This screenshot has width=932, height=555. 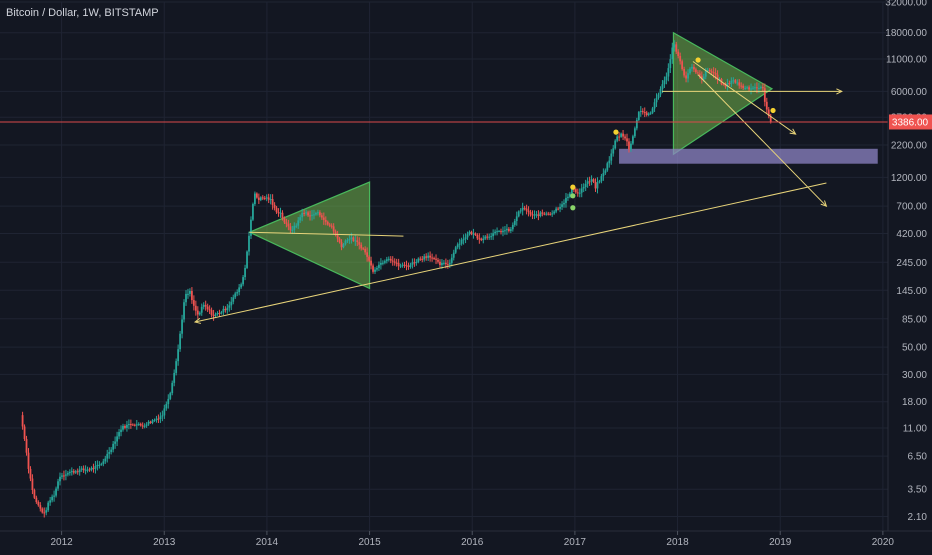 What do you see at coordinates (883, 542) in the screenshot?
I see `x-tick-label: 2020` at bounding box center [883, 542].